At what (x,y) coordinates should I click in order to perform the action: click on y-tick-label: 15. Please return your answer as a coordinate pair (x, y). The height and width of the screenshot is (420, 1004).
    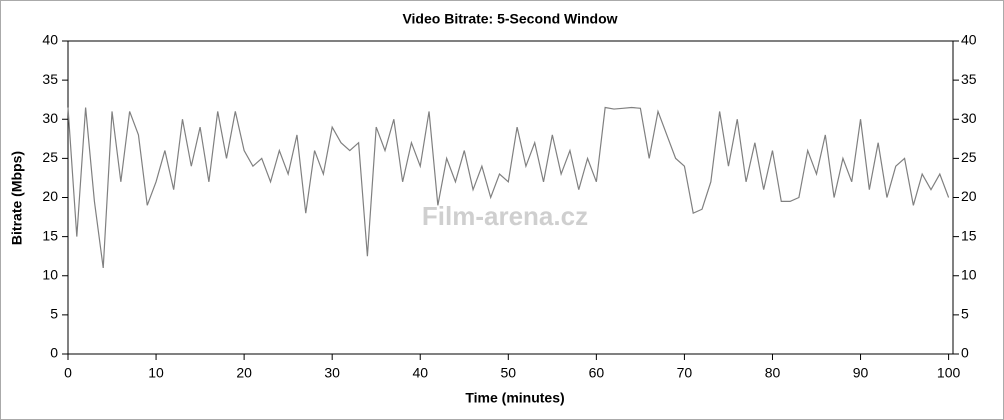
    Looking at the image, I should click on (50, 235).